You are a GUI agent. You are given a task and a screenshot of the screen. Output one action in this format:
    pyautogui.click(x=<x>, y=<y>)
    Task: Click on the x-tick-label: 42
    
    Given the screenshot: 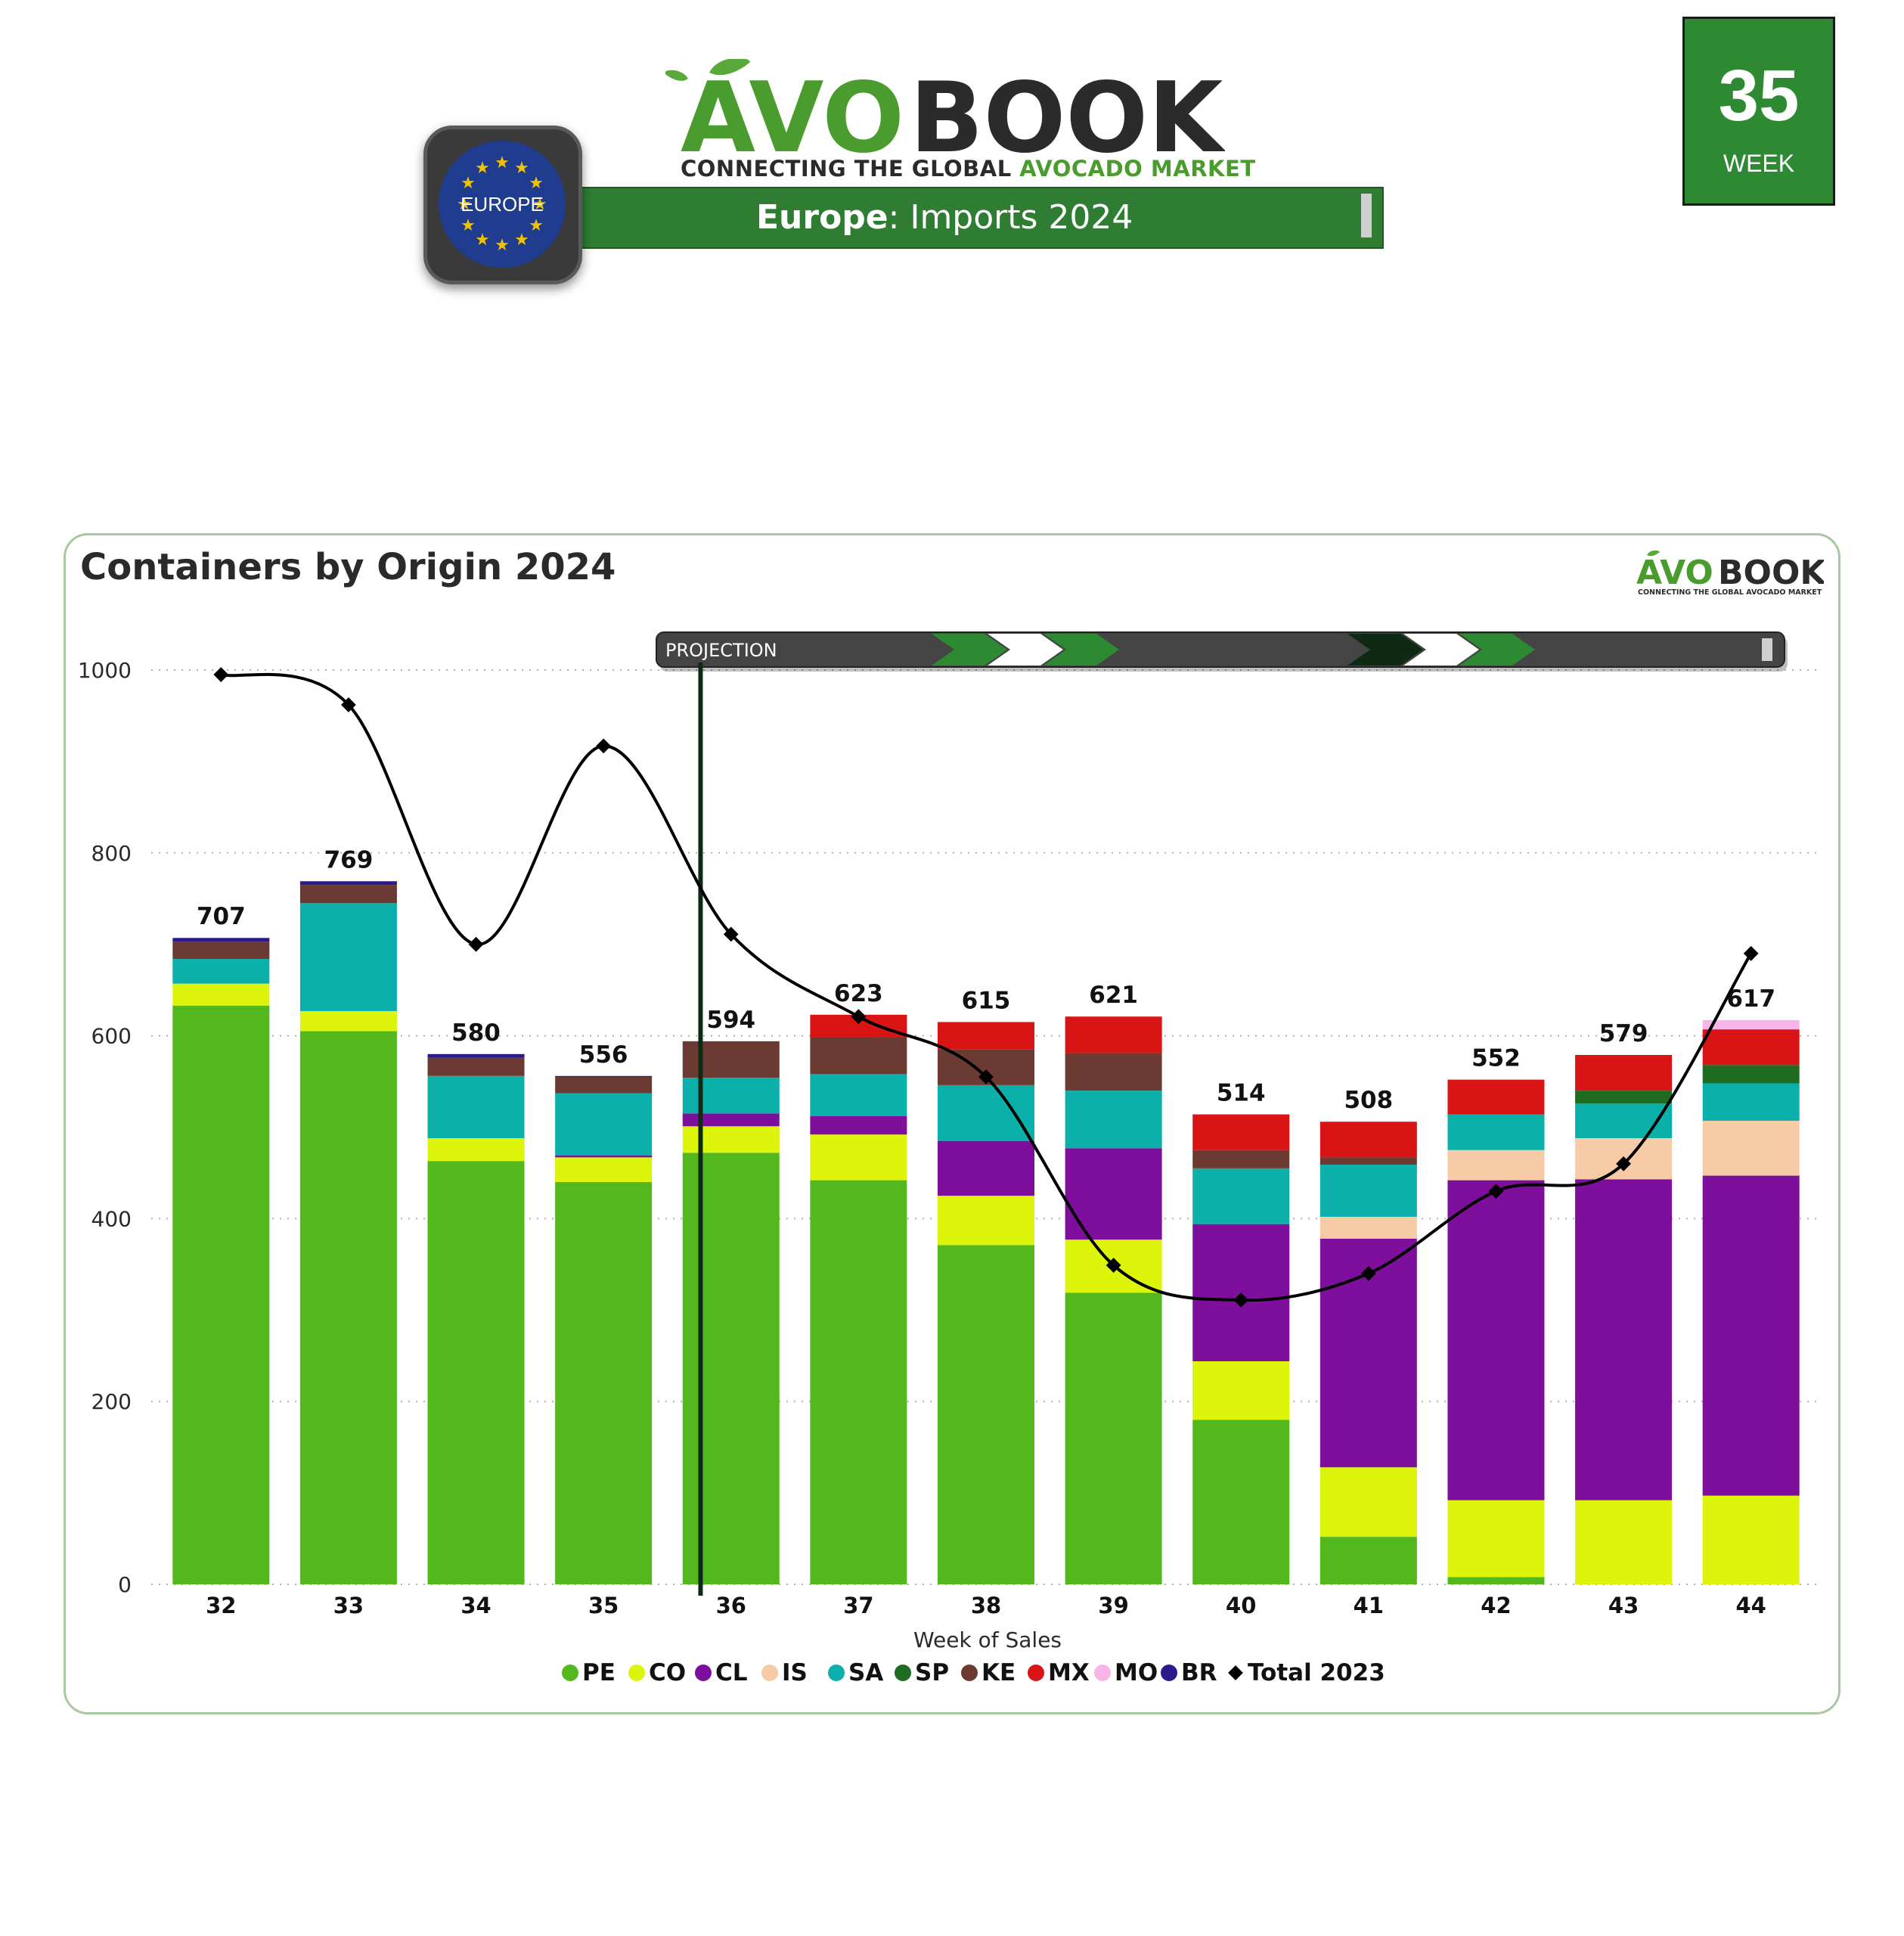 What is the action you would take?
    pyautogui.click(x=1496, y=1605)
    